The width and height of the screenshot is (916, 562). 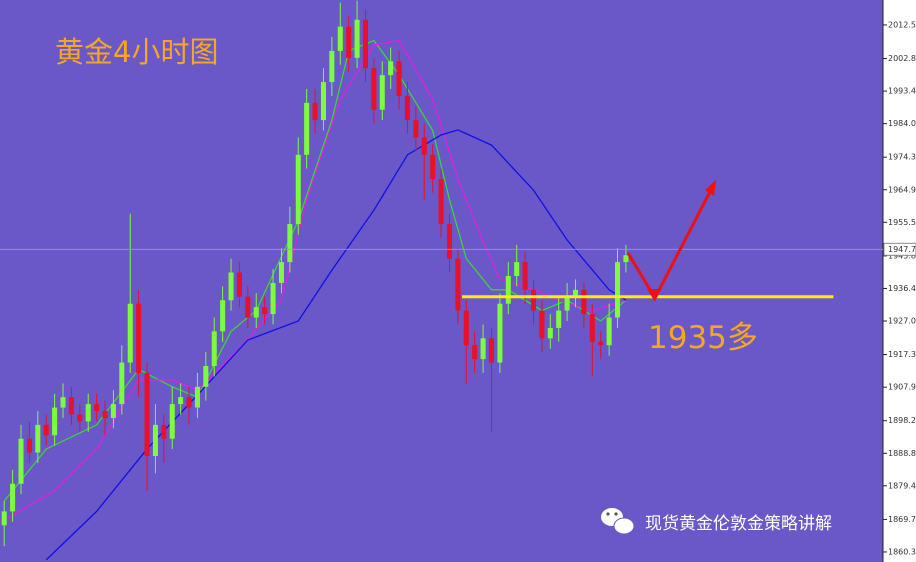 What do you see at coordinates (902, 189) in the screenshot?
I see `y-tick-label: 1964.9` at bounding box center [902, 189].